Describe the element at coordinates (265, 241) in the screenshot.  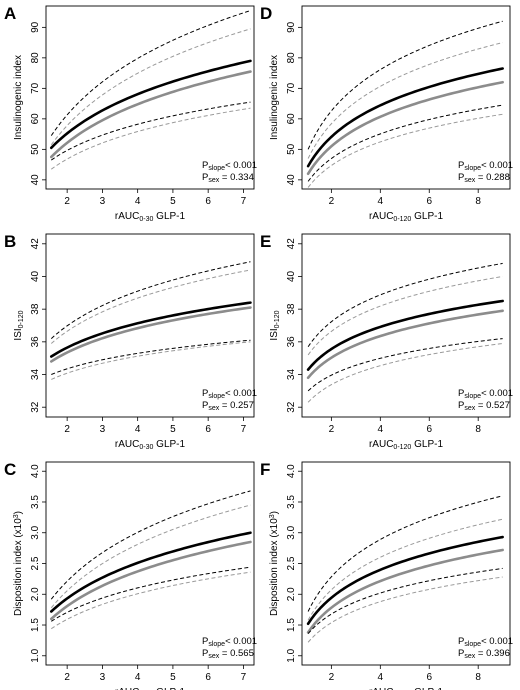
I see `panel-letter-e: E` at that location.